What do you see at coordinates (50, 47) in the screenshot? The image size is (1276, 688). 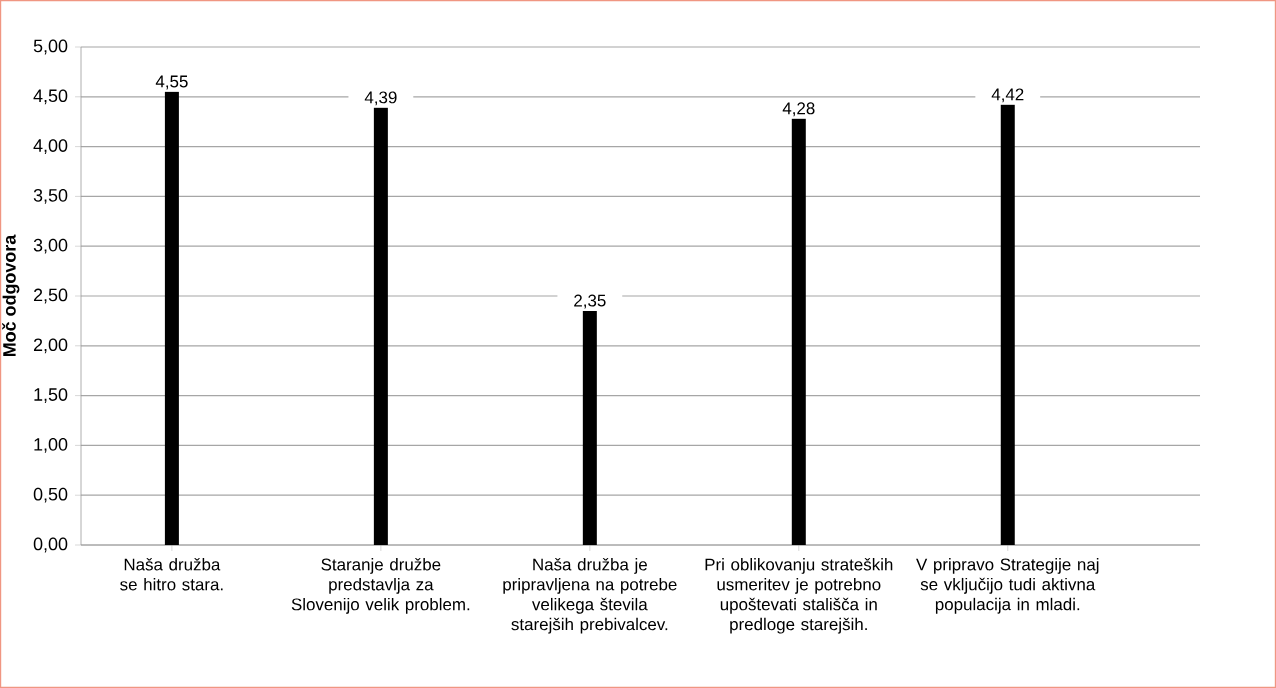 I see `y-tick-label: 5,00` at bounding box center [50, 47].